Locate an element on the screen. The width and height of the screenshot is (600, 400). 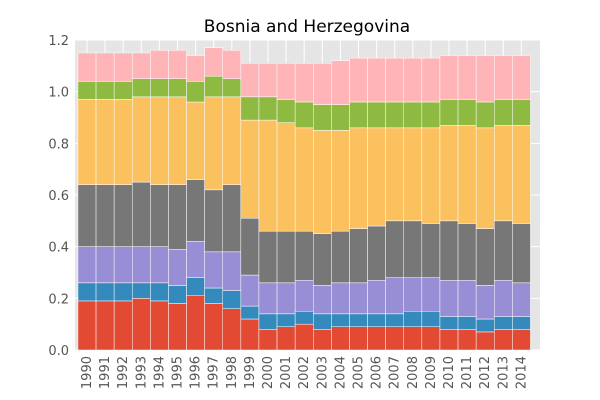
bar-segment-1996-s1 is located at coordinates (195, 286).